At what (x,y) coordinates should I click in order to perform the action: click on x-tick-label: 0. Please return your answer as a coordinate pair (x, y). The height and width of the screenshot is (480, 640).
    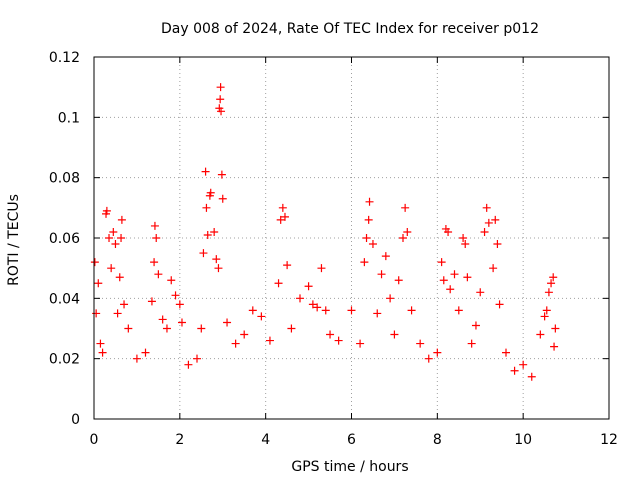
    Looking at the image, I should click on (94, 440).